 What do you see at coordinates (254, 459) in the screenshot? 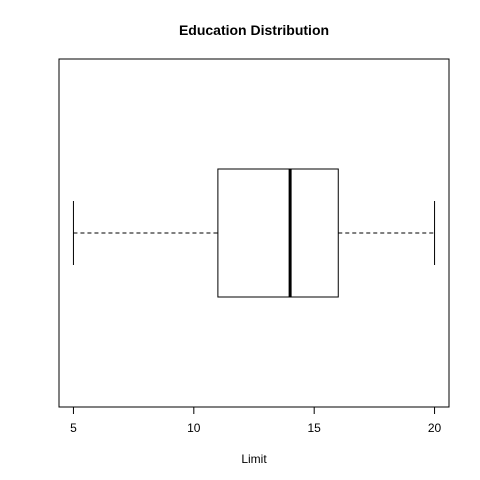
I see `x-axis-label: Limit` at bounding box center [254, 459].